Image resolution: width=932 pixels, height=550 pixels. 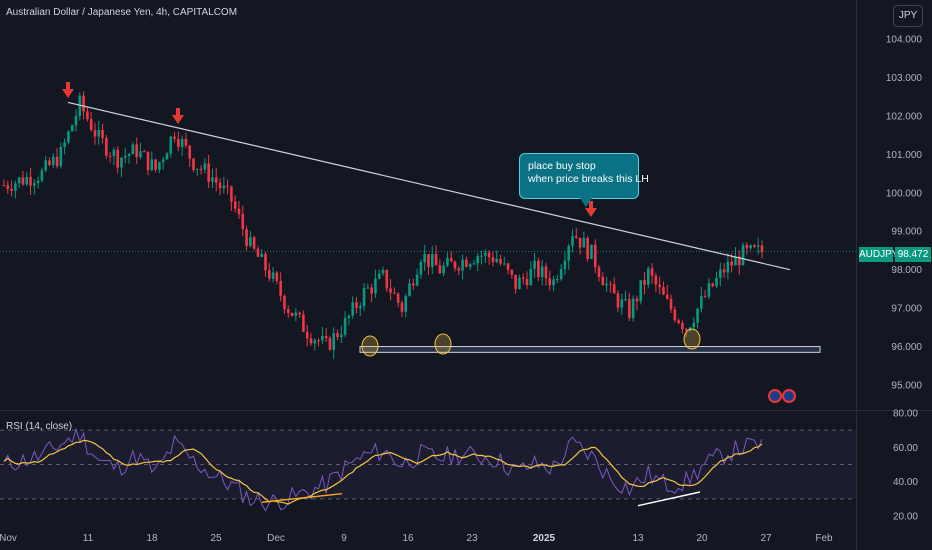 What do you see at coordinates (904, 116) in the screenshot?
I see `price-tick-label: 102.000` at bounding box center [904, 116].